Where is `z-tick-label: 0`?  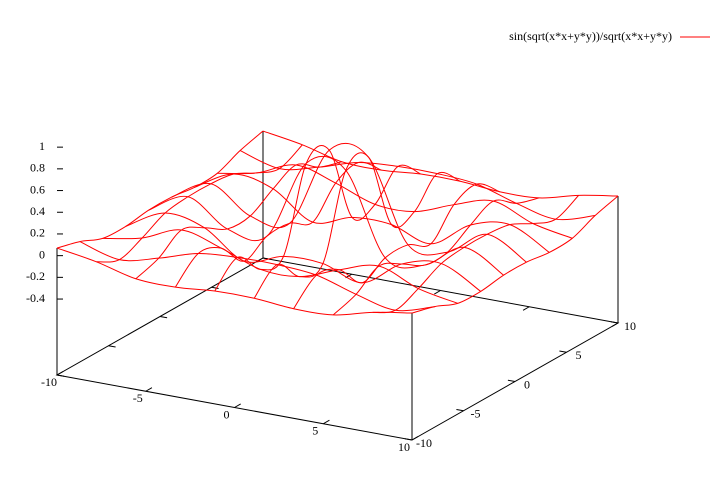
z-tick-label: 0 is located at coordinates (42, 254).